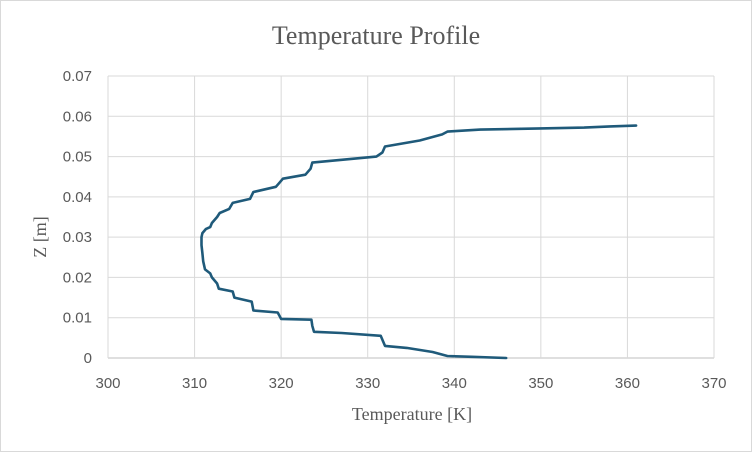 This screenshot has width=752, height=452. What do you see at coordinates (410, 383) in the screenshot?
I see `x-tick-labels: 300 310 320 330 340 350 360 370` at bounding box center [410, 383].